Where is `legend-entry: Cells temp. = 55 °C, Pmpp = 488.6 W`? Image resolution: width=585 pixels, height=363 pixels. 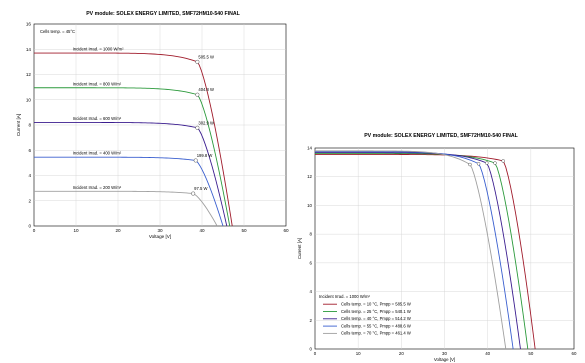 legend-entry: Cells temp. = 55 °C, Pmpp = 488.6 W is located at coordinates (376, 325).